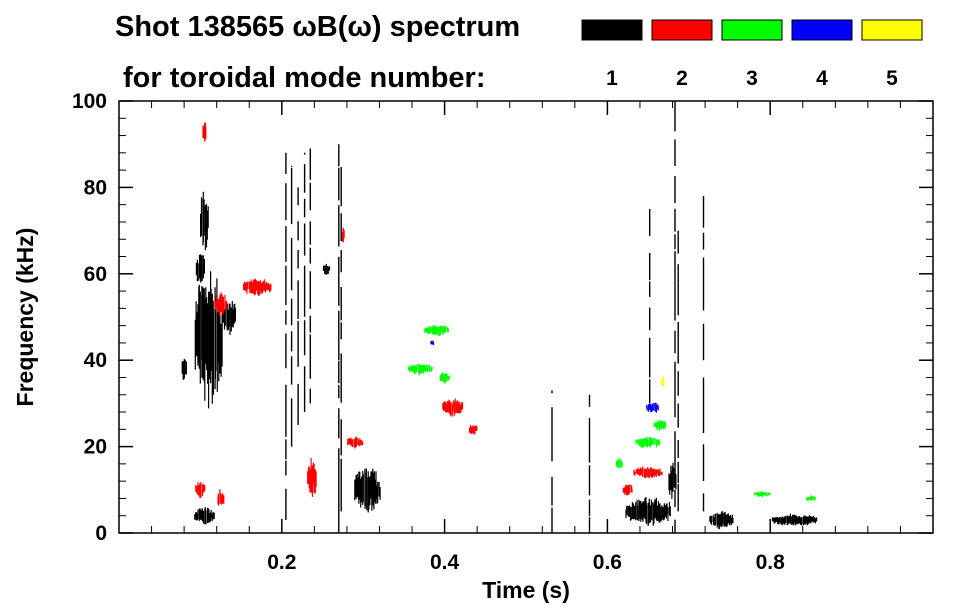  Describe the element at coordinates (607, 562) in the screenshot. I see `x-tick-label: 0.6` at that location.